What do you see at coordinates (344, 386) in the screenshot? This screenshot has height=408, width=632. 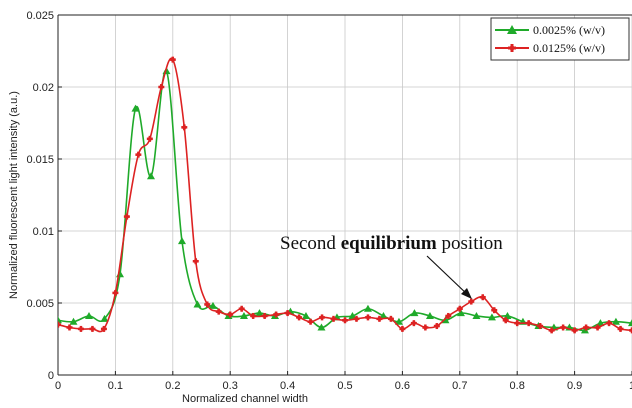 I see `x-tick-label: 0.5` at bounding box center [344, 386].